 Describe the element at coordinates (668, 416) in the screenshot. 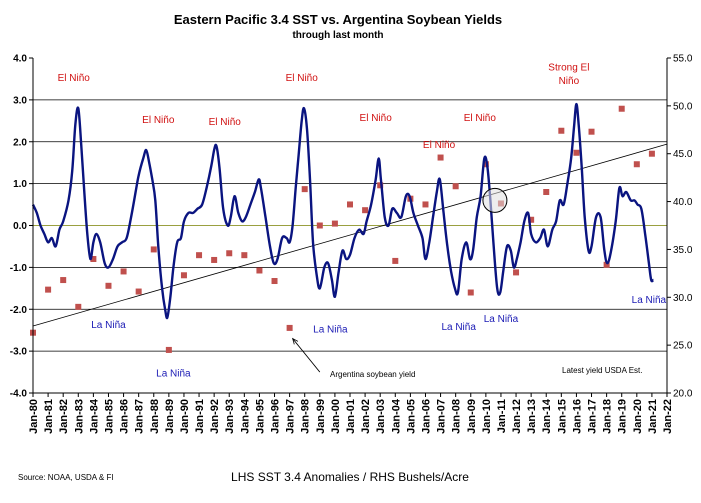

I see `x-tick-label: Jan-22` at that location.